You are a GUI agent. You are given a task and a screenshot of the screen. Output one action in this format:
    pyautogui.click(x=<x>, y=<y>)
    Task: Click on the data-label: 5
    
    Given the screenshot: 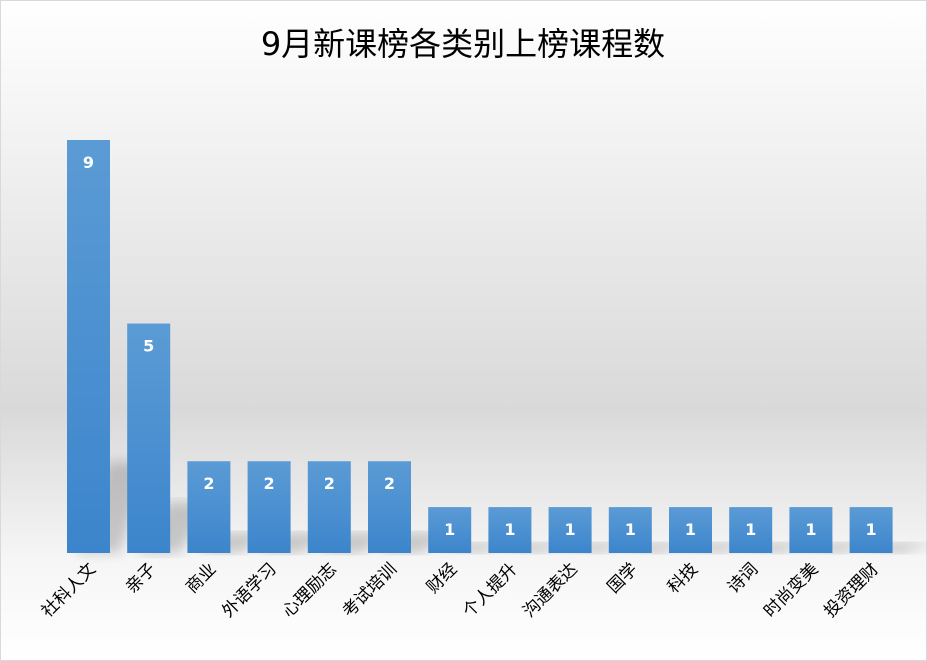 What is the action you would take?
    pyautogui.click(x=148, y=346)
    